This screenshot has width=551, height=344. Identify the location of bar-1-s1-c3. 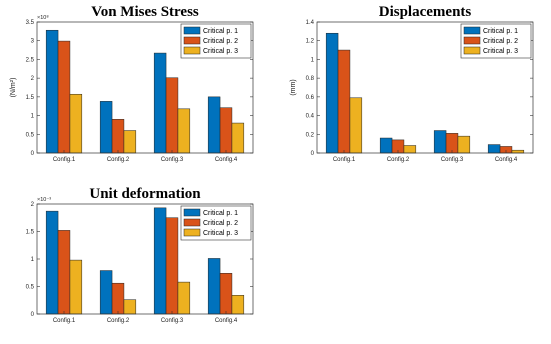
(160, 103).